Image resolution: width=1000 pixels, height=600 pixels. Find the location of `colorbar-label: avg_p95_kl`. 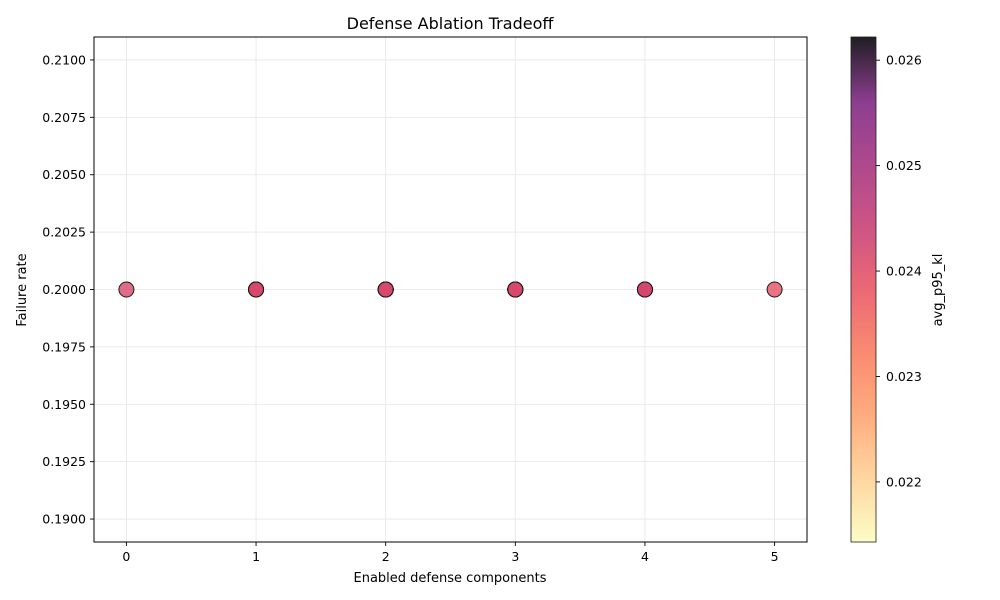

colorbar-label: avg_p95_kl is located at coordinates (938, 290).